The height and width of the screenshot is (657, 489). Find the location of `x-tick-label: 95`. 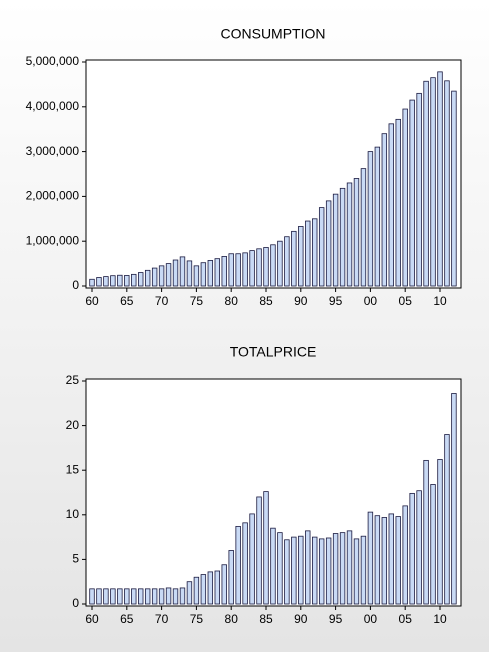

x-tick-label: 95 is located at coordinates (336, 301).